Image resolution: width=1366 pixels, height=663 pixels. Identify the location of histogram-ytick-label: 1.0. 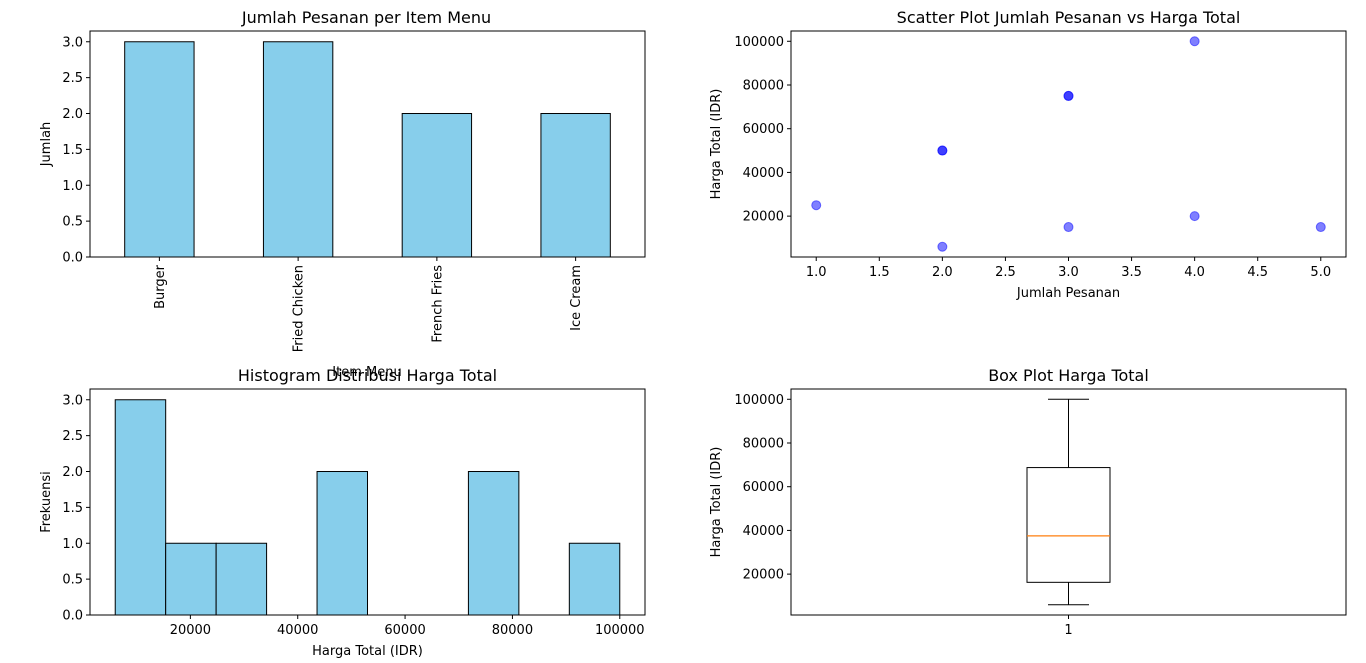
(72, 544).